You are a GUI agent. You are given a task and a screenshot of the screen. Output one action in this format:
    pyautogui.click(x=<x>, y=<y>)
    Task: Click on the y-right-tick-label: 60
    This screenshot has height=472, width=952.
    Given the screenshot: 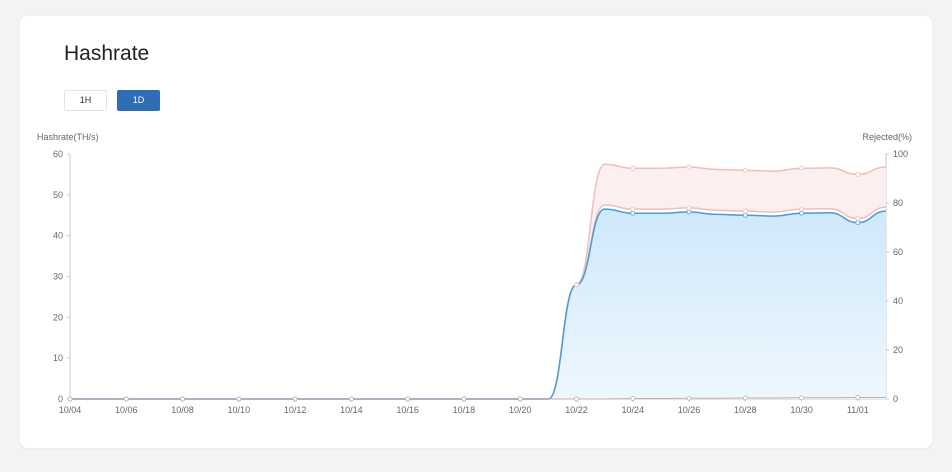 What is the action you would take?
    pyautogui.click(x=898, y=252)
    